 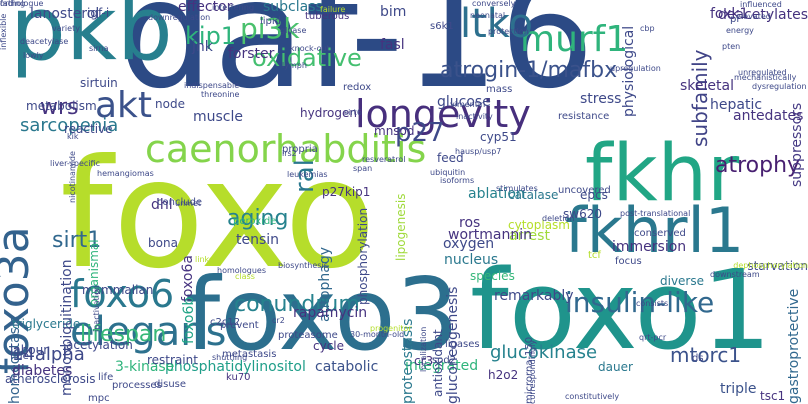 I want to click on cloud-word: deletion, so click(x=558, y=218).